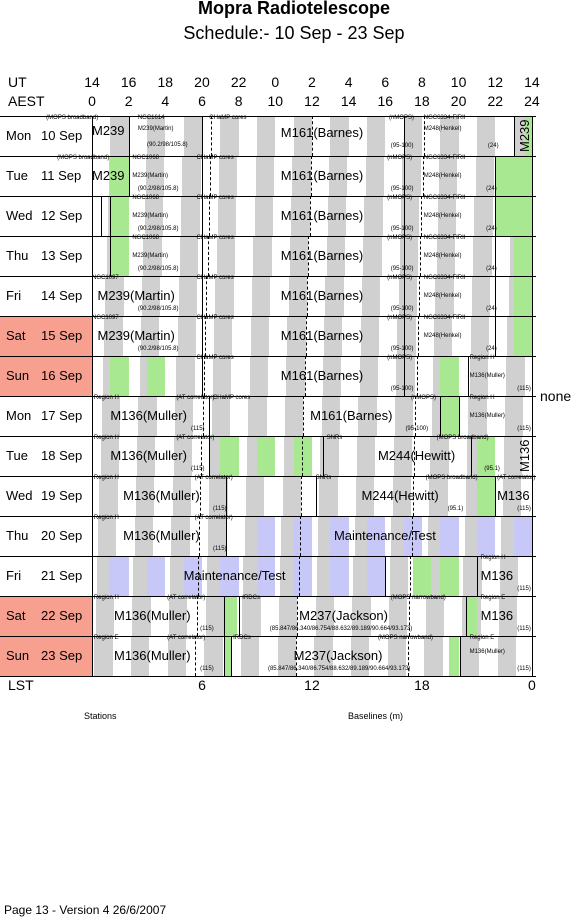 The image size is (588, 919). Describe the element at coordinates (14, 295) in the screenshot. I see `day-of-week: Fri` at that location.